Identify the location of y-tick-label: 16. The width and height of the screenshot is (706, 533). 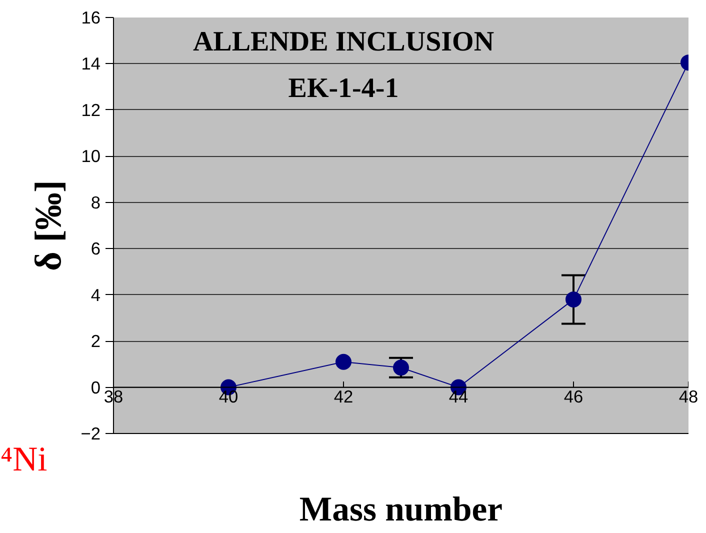
(91, 18).